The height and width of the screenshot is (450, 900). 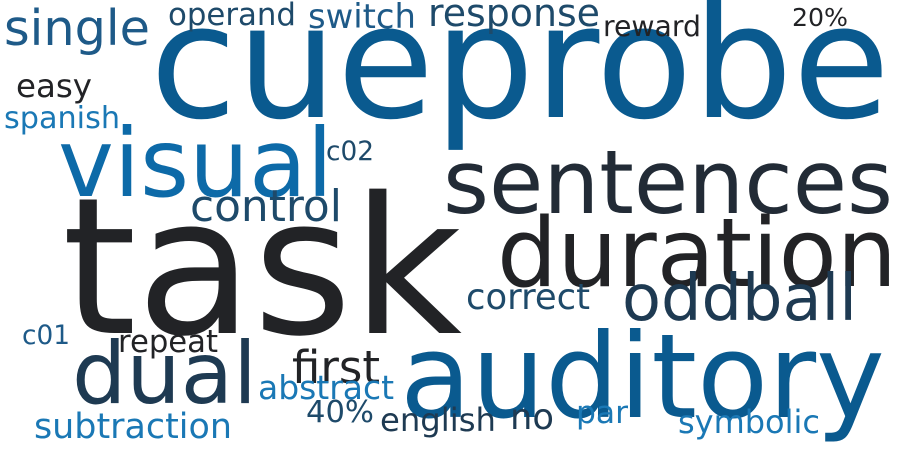 What do you see at coordinates (697, 253) in the screenshot?
I see `word-duration: duration` at bounding box center [697, 253].